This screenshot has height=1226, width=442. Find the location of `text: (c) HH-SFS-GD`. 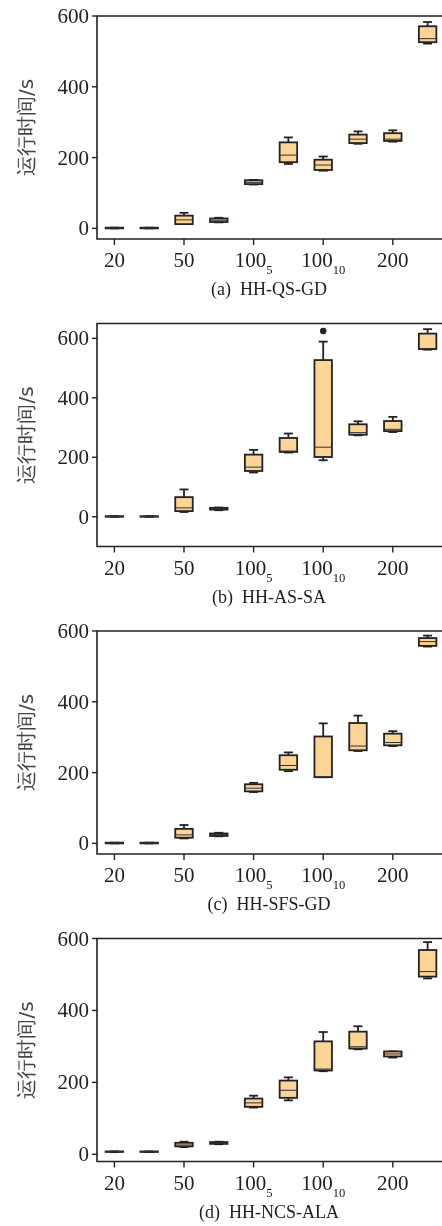

text: (c) HH-SFS-GD is located at coordinates (269, 904).